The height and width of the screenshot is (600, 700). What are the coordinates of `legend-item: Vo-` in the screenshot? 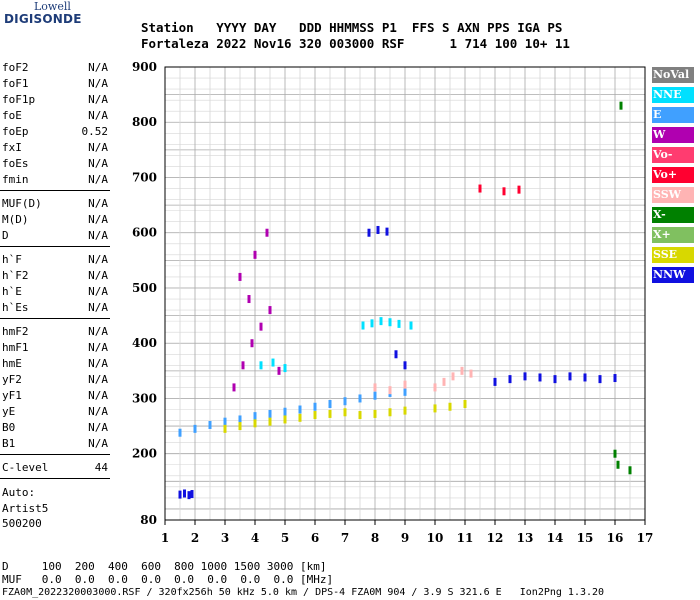 It's located at (673, 155).